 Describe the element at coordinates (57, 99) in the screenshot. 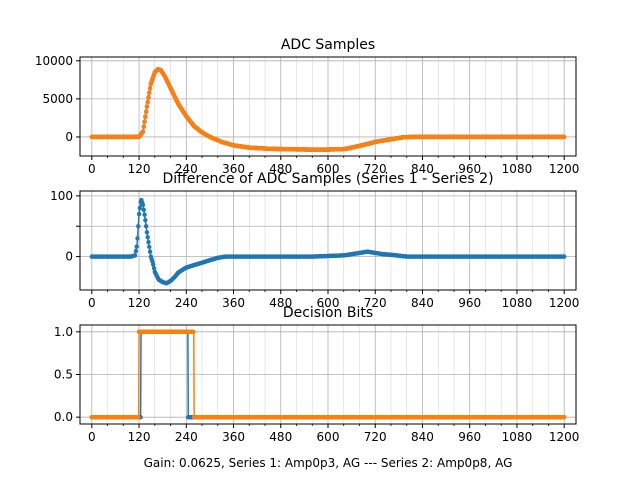

I see `y-tick-label: 5000` at that location.